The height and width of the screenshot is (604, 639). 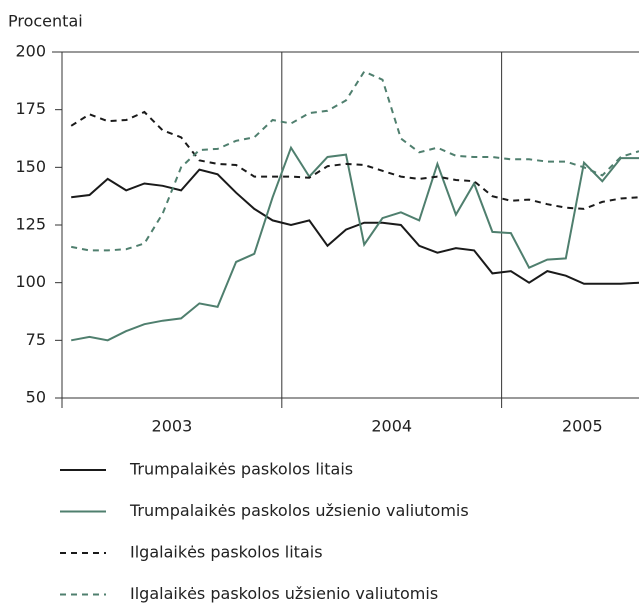 What do you see at coordinates (391, 426) in the screenshot?
I see `x-tick-label: 2004` at bounding box center [391, 426].